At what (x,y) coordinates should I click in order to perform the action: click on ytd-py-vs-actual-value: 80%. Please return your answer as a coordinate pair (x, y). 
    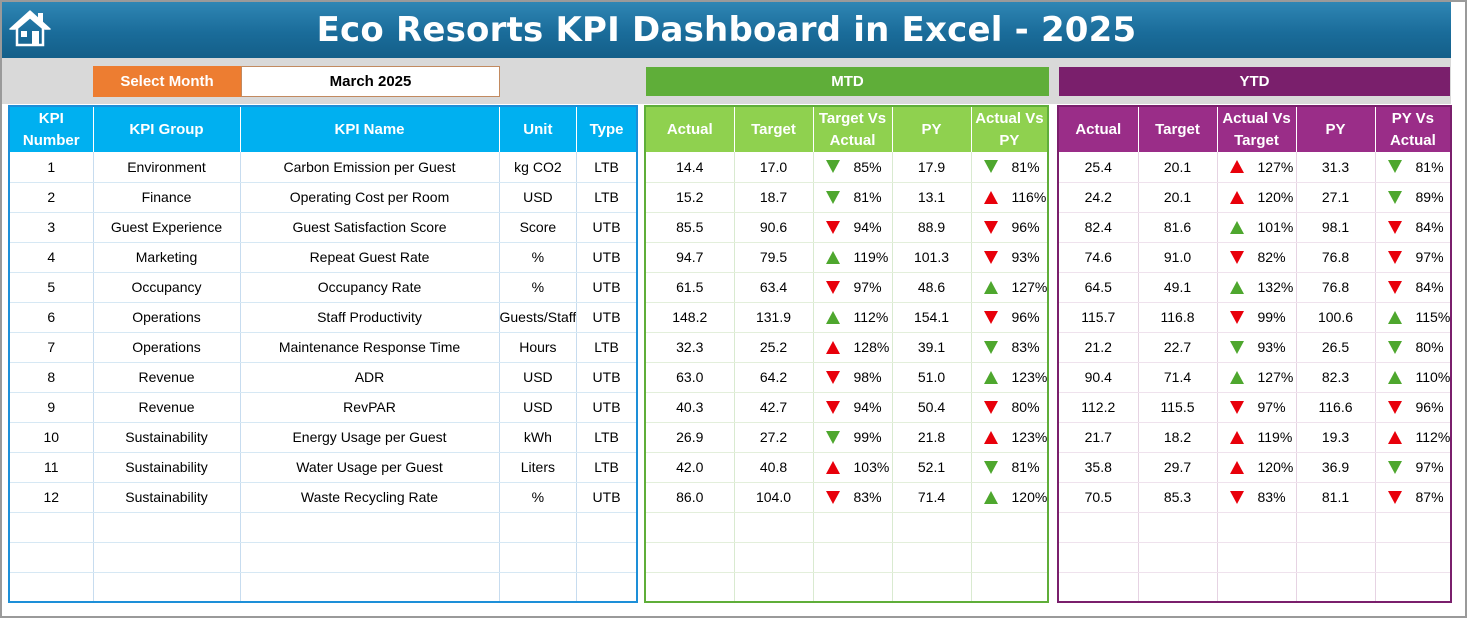
    Looking at the image, I should click on (1429, 347).